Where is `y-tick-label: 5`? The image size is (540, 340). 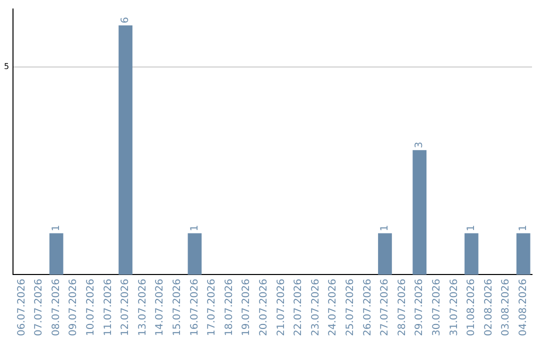 y-tick-label: 5 is located at coordinates (7, 67).